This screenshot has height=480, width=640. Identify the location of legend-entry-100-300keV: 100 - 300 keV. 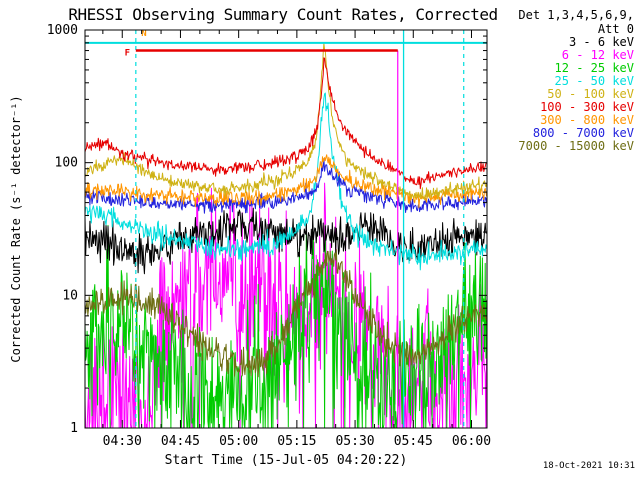
(587, 107).